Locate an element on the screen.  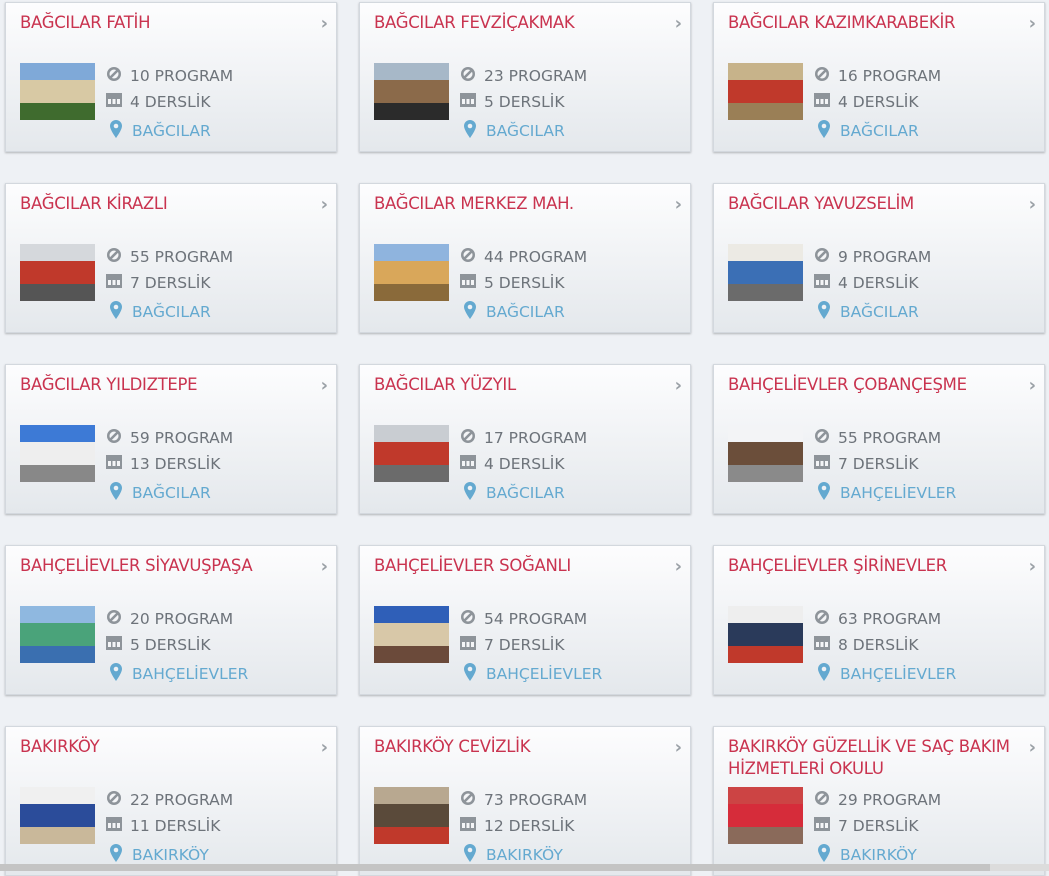
program-count: 44 PROGRAM is located at coordinates (523, 257).